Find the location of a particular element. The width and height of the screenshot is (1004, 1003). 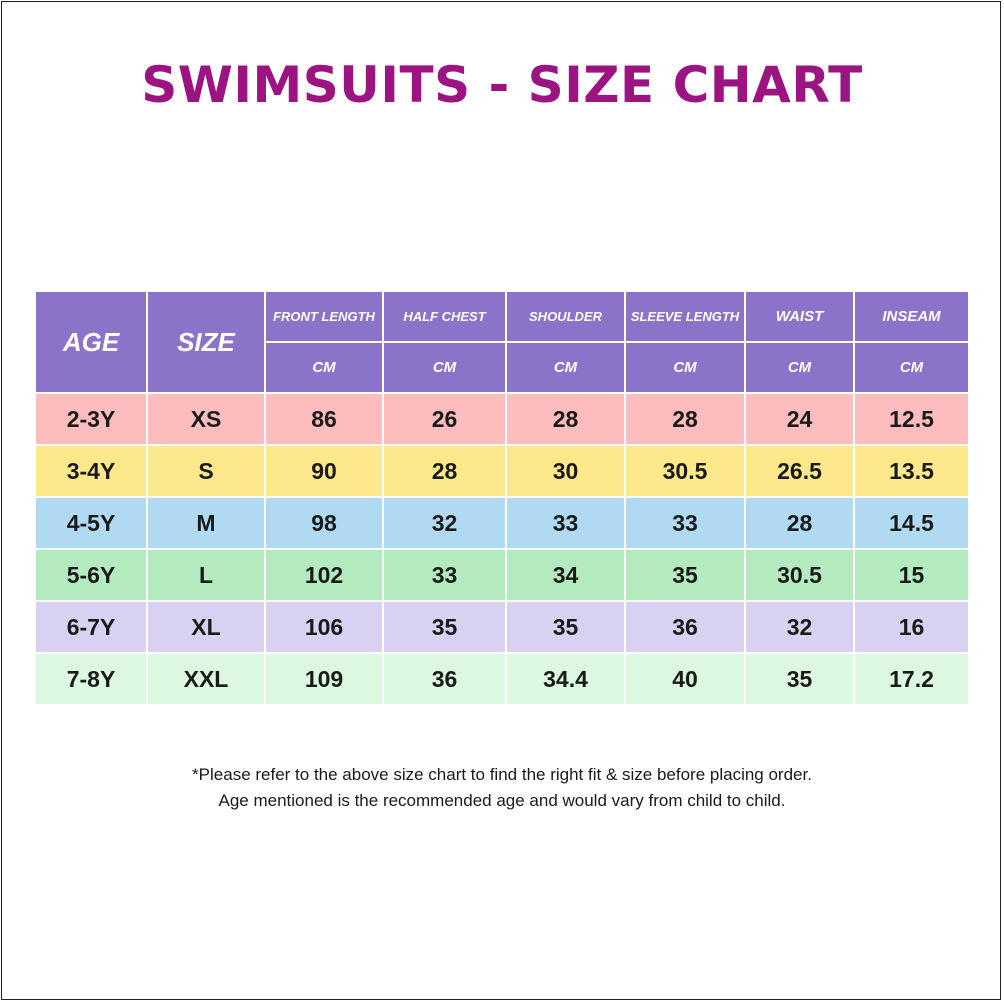

inseam-cell: 15 is located at coordinates (911, 575).